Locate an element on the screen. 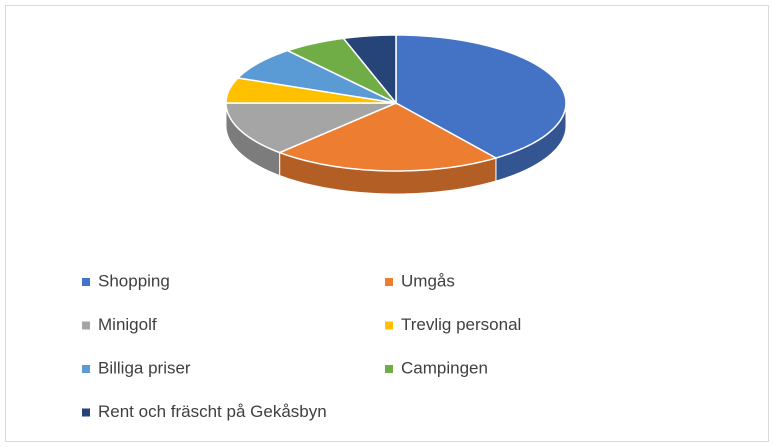  legend-label: Trevlig personal is located at coordinates (461, 324).